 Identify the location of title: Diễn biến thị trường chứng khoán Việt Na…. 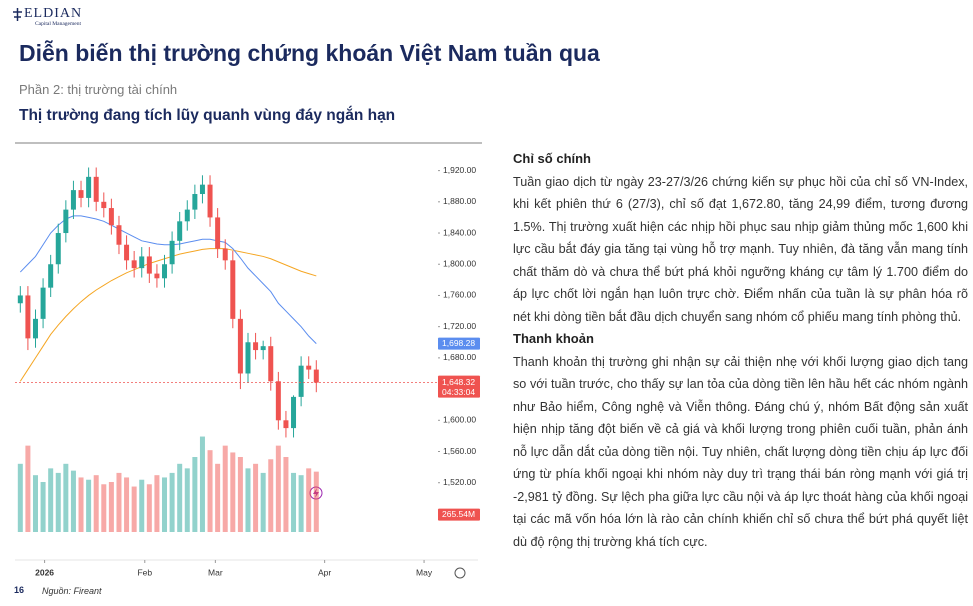
(309, 53).